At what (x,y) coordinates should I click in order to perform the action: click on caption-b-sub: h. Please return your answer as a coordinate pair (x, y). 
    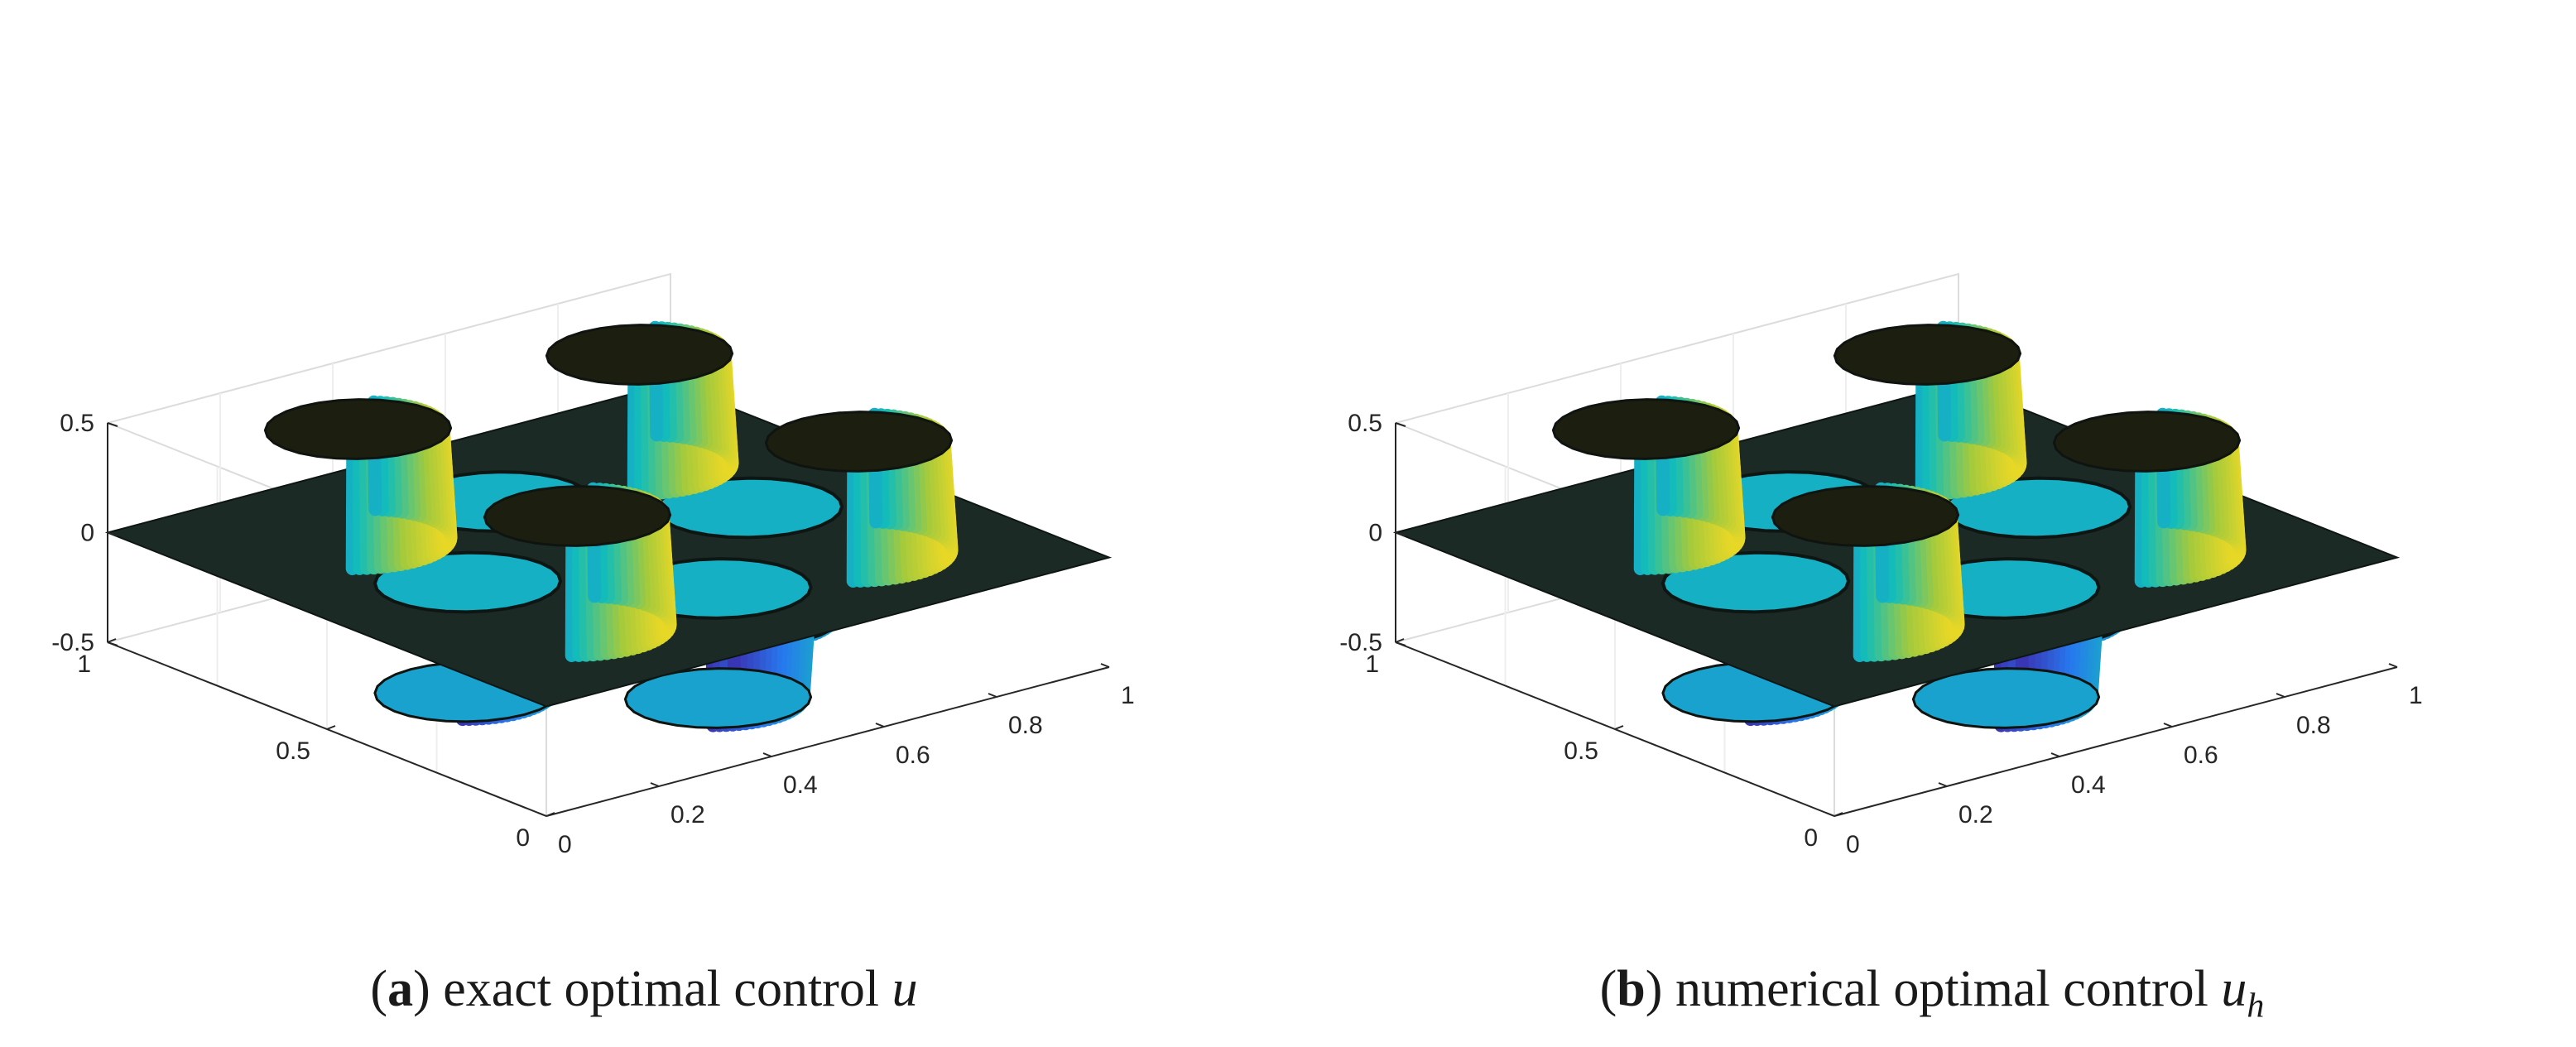
    Looking at the image, I should click on (2256, 1006).